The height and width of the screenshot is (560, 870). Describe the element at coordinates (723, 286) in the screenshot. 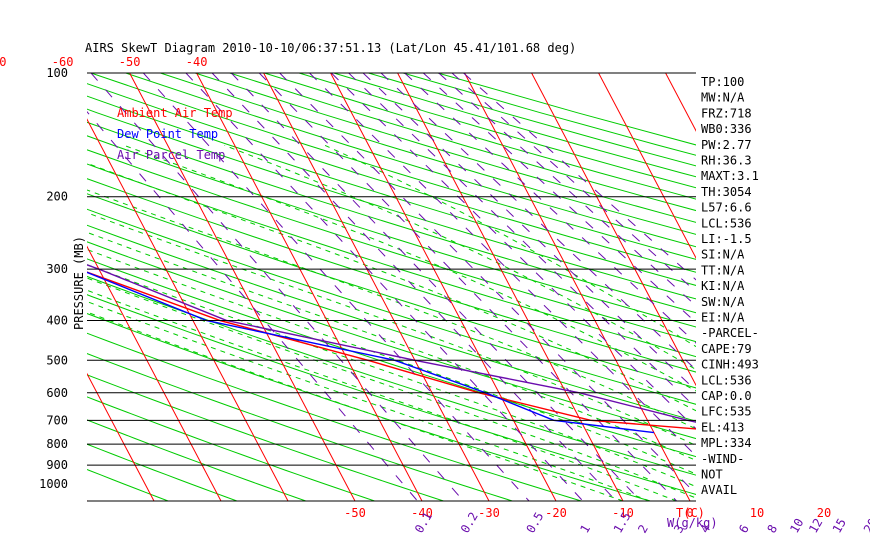

I see `index-item: KI:N/A` at that location.